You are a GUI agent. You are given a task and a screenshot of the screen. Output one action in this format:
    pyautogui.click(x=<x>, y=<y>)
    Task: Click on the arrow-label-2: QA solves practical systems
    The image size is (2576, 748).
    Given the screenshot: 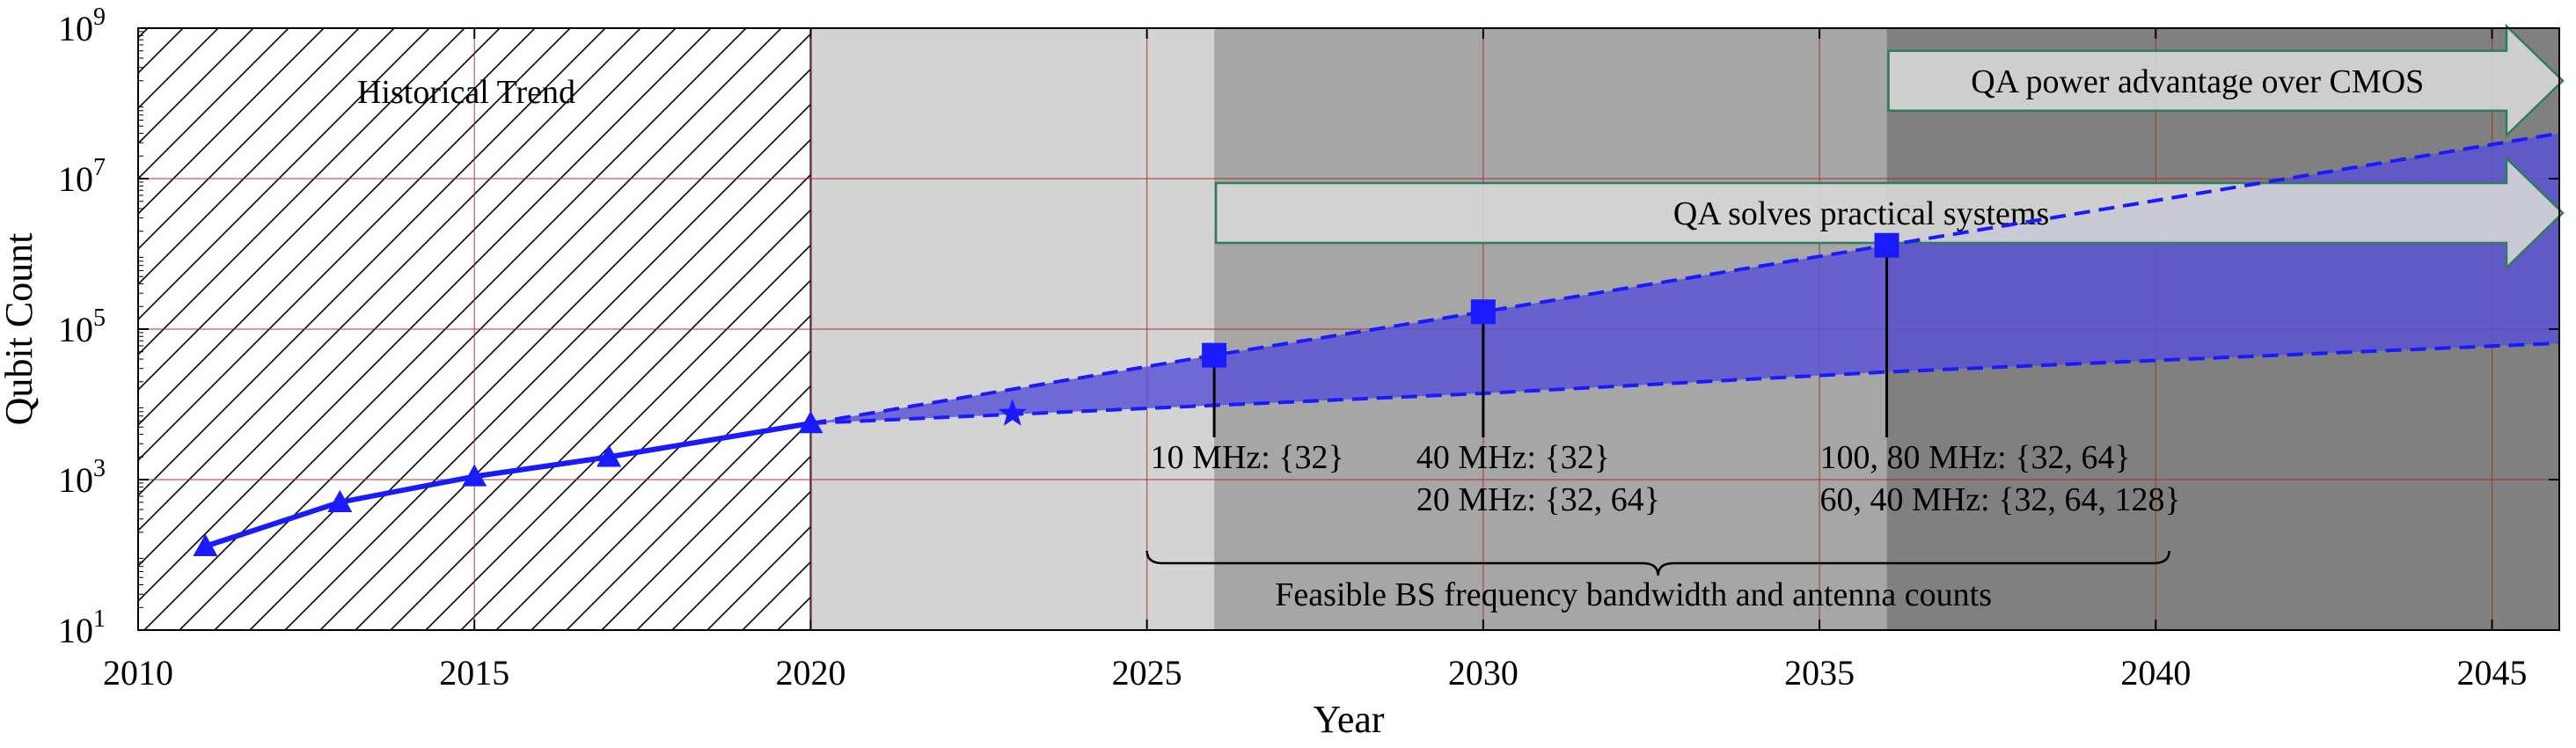 What is the action you would take?
    pyautogui.click(x=1861, y=213)
    